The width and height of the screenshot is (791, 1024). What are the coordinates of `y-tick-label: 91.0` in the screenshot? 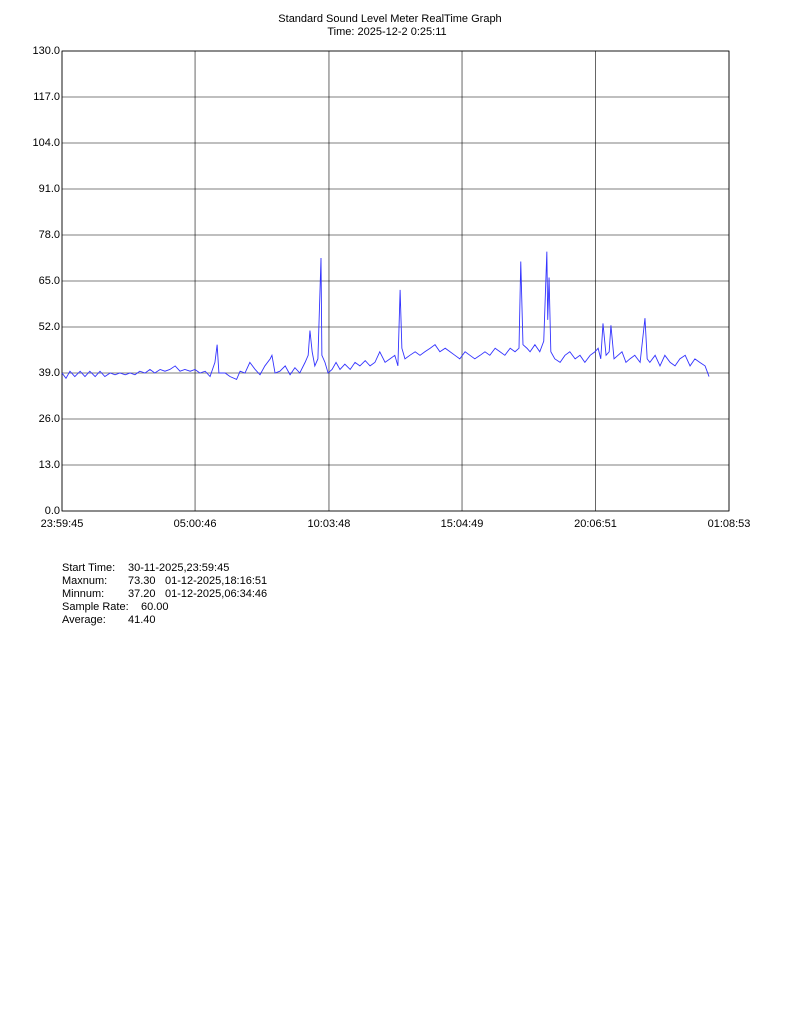 It's located at (49, 189).